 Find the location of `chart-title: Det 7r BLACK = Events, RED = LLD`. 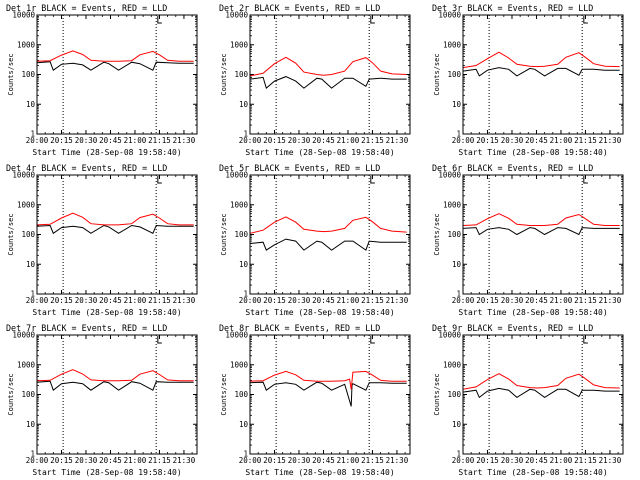

chart-title: Det 7r BLACK = Events, RED = LLD is located at coordinates (86, 328).